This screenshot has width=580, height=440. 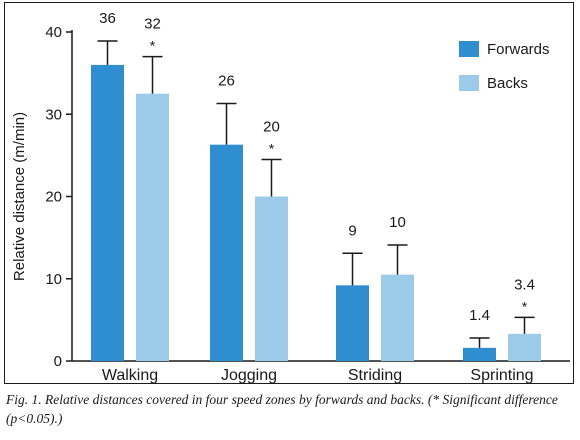 What do you see at coordinates (226, 252) in the screenshot?
I see `bar-jogging-forwards` at bounding box center [226, 252].